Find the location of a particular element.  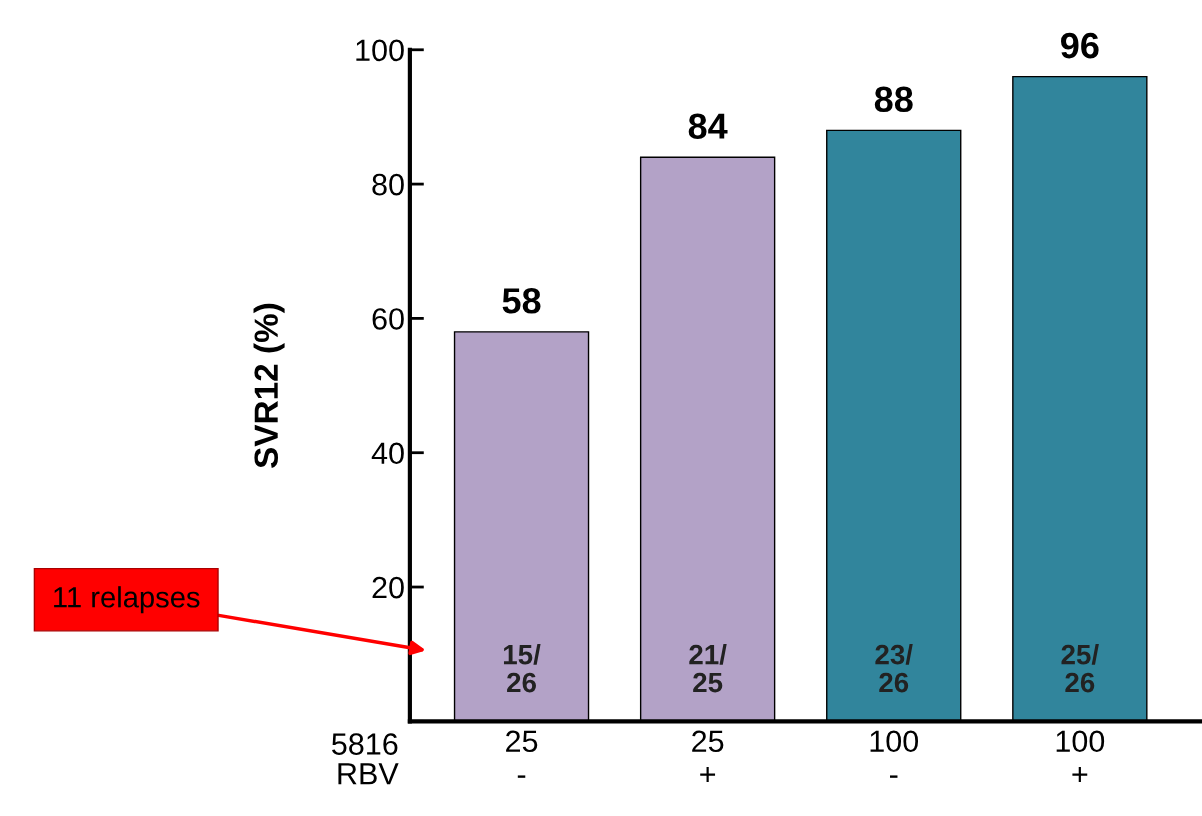

text: 11 relapses is located at coordinates (127, 600).